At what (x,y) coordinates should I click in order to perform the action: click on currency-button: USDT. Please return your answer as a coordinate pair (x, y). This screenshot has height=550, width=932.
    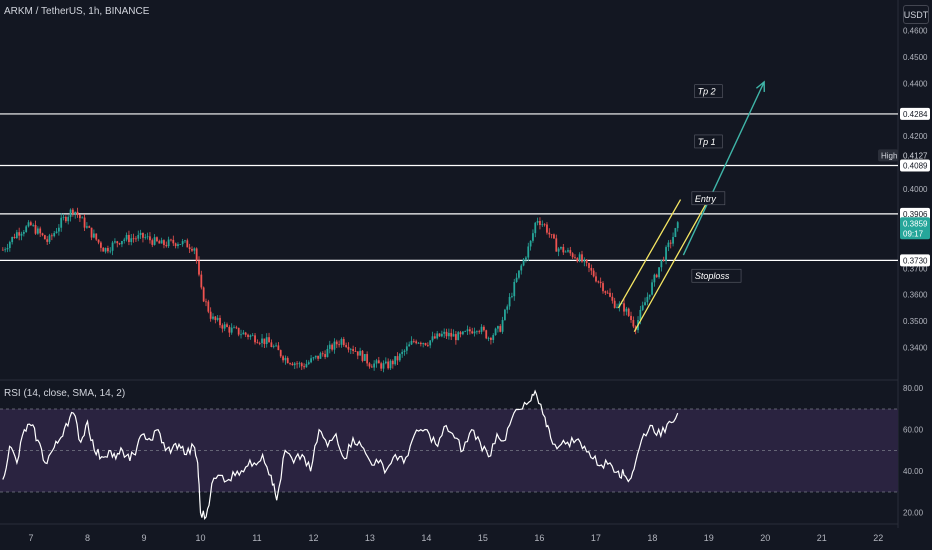
    Looking at the image, I should click on (916, 14).